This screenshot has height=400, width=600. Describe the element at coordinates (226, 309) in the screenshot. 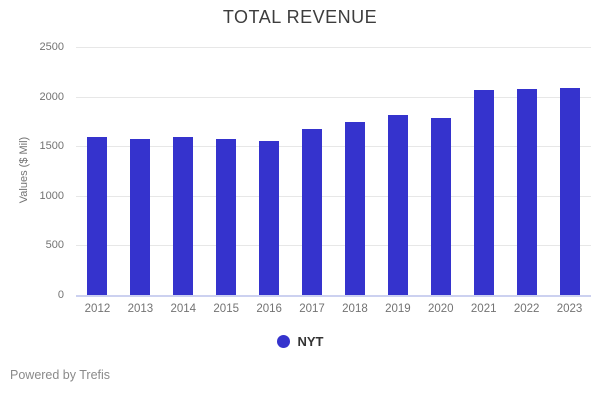

I see `x-tick-label-2015: 2015` at that location.